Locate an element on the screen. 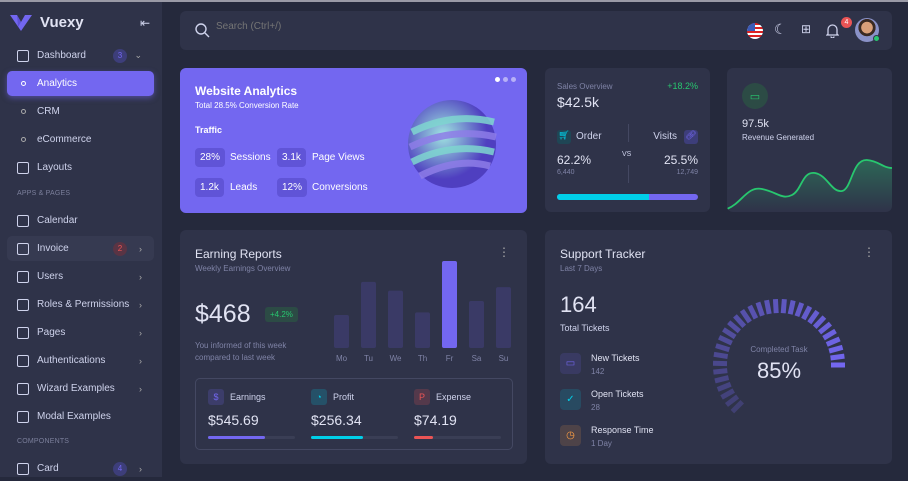  stat-progress is located at coordinates (354, 437).